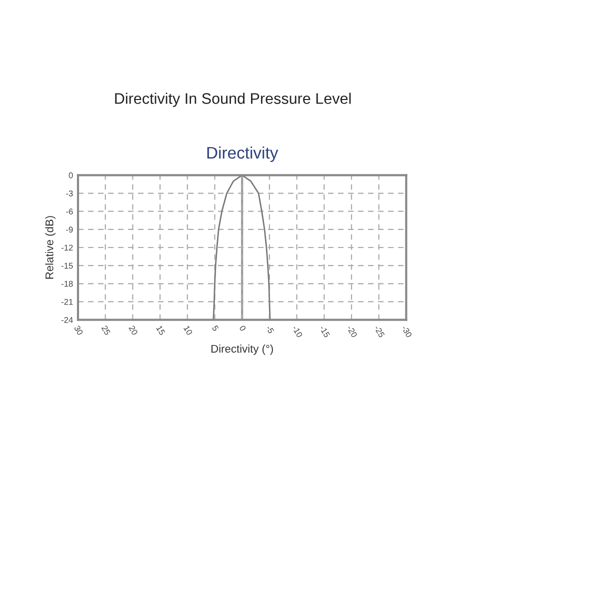  I want to click on y-tick-label: -21, so click(67, 301).